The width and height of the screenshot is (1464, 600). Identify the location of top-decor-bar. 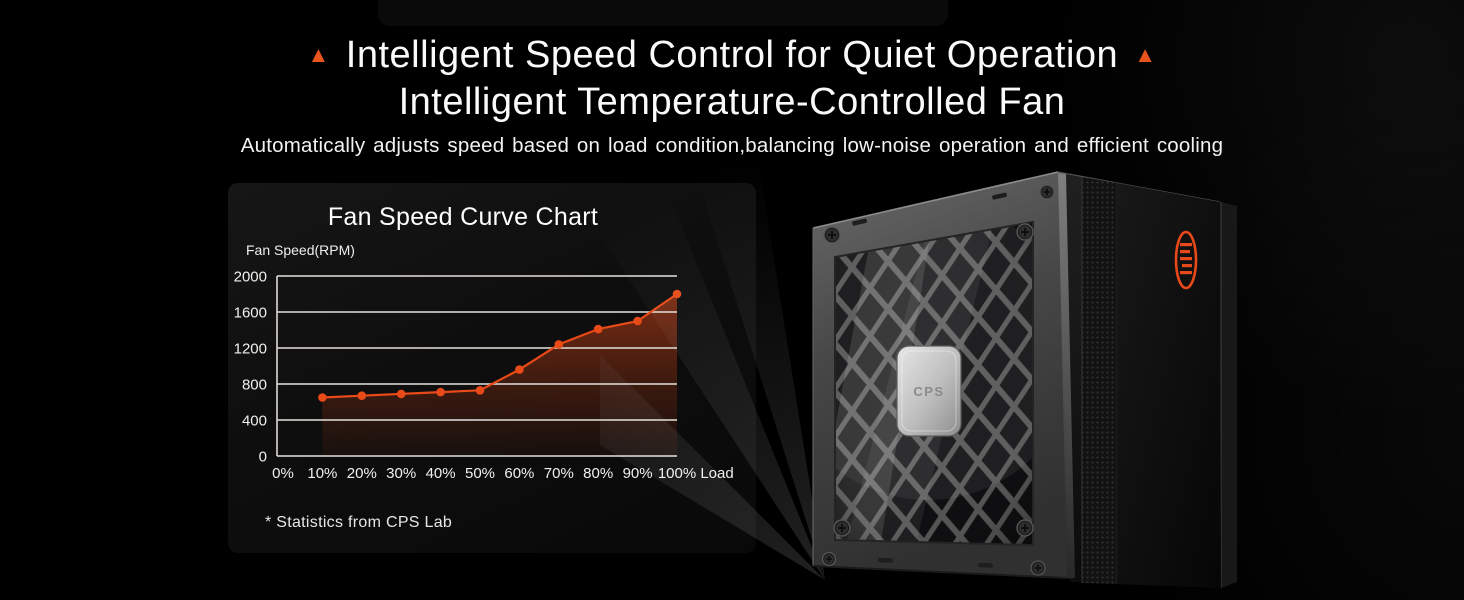
(663, 13).